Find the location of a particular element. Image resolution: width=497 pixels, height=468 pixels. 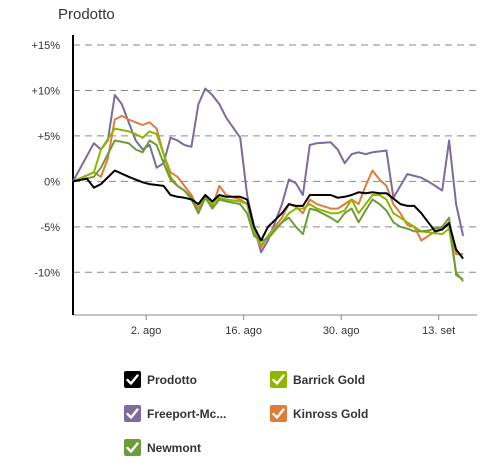

y-axis-ticks: +15% +10% +5% 0% -5% -10% is located at coordinates (46, 159).